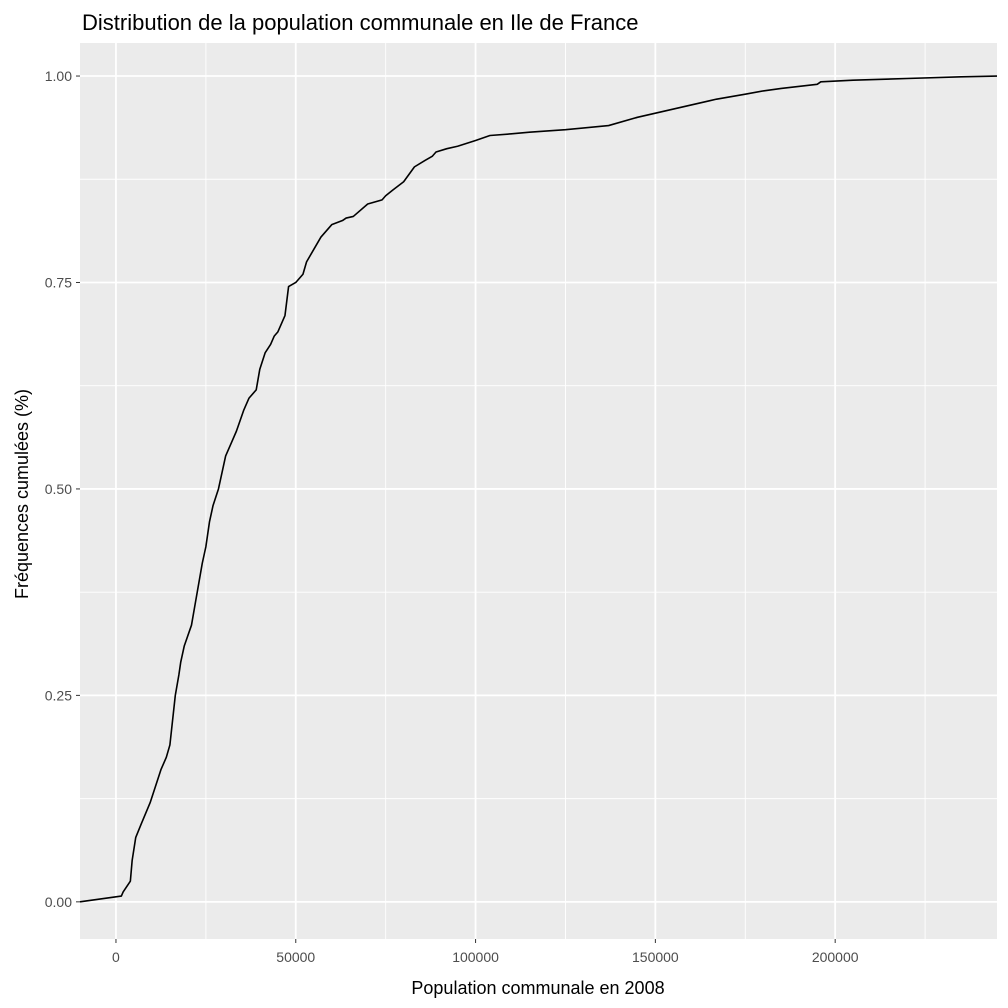 The height and width of the screenshot is (1008, 1008). What do you see at coordinates (475, 957) in the screenshot?
I see `x-tick-label: 100000` at bounding box center [475, 957].